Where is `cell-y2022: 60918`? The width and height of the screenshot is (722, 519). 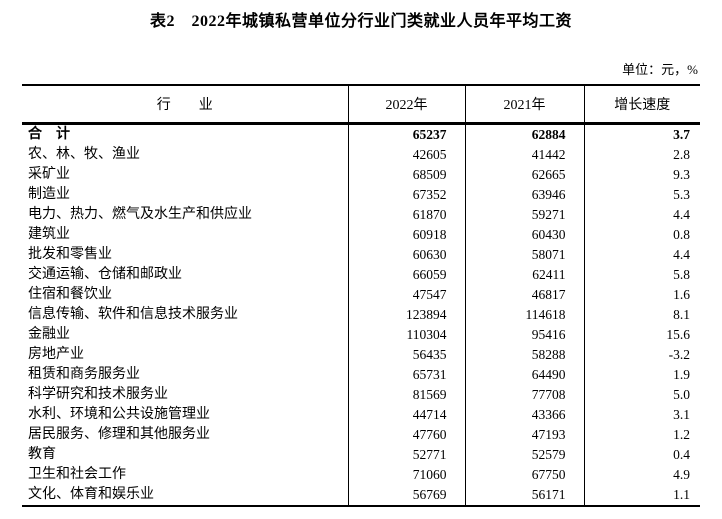
cell-y2022: 60918 is located at coordinates (406, 235).